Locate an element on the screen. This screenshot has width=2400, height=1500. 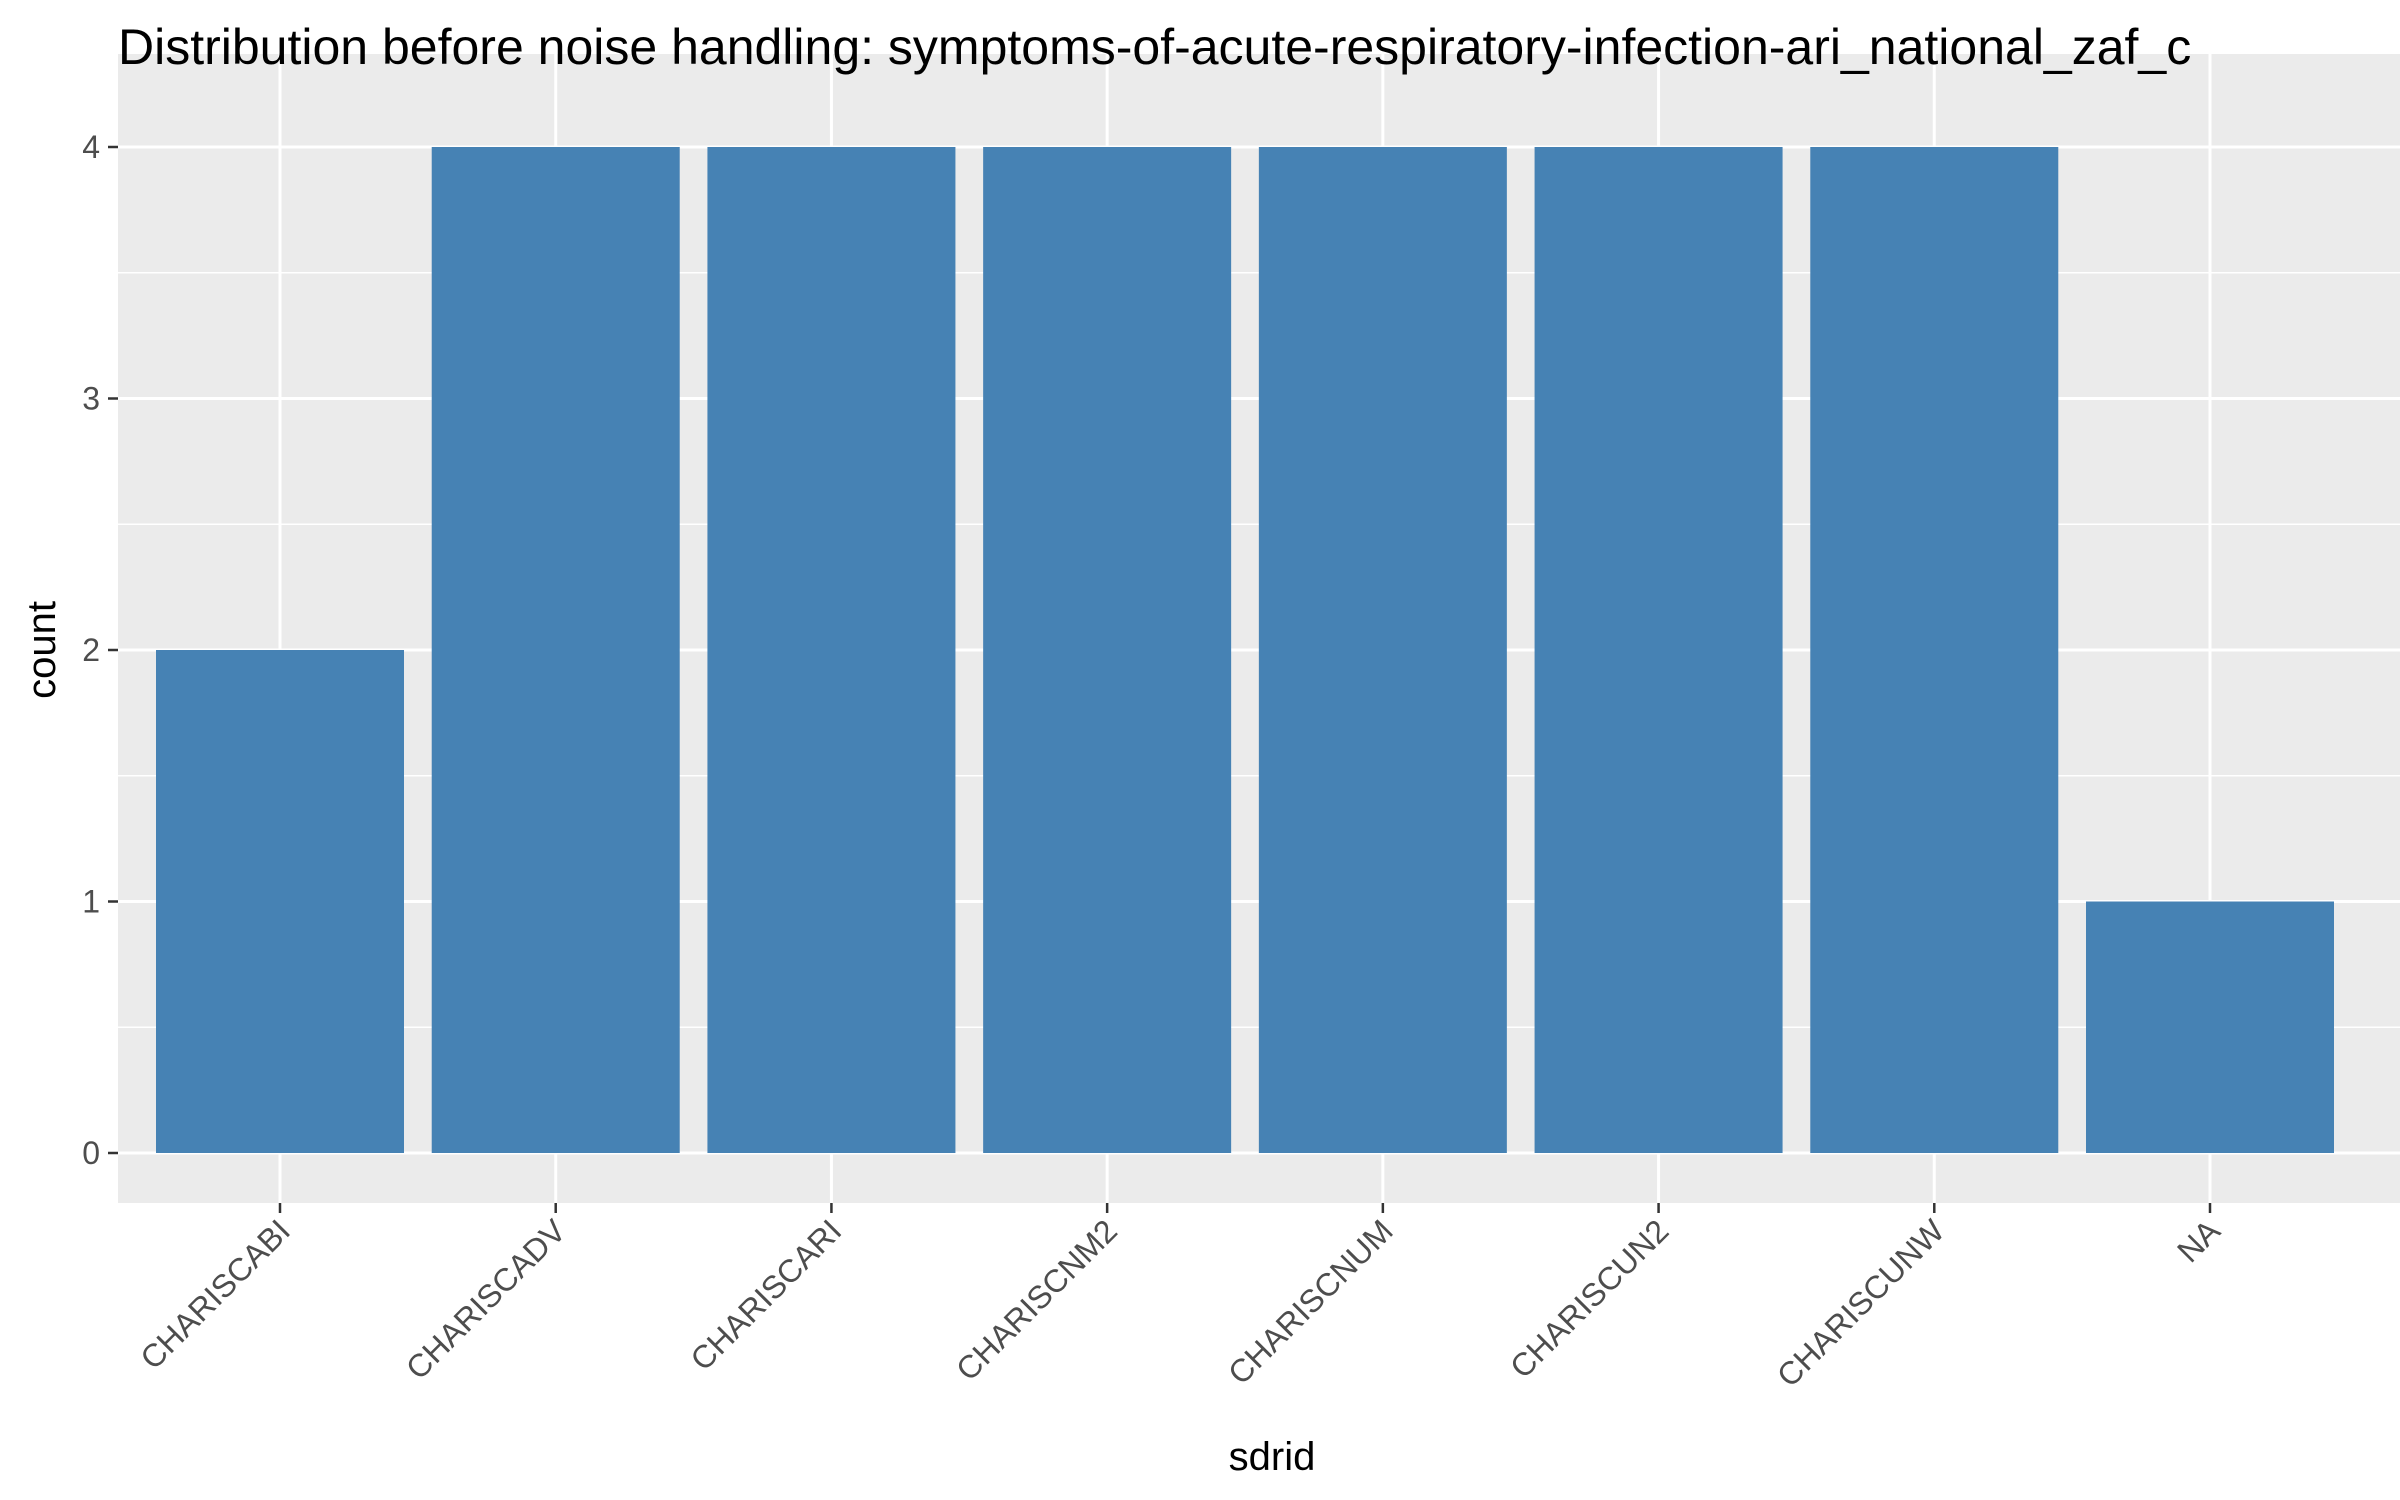
y-tick-label: 0 is located at coordinates (91, 1153).